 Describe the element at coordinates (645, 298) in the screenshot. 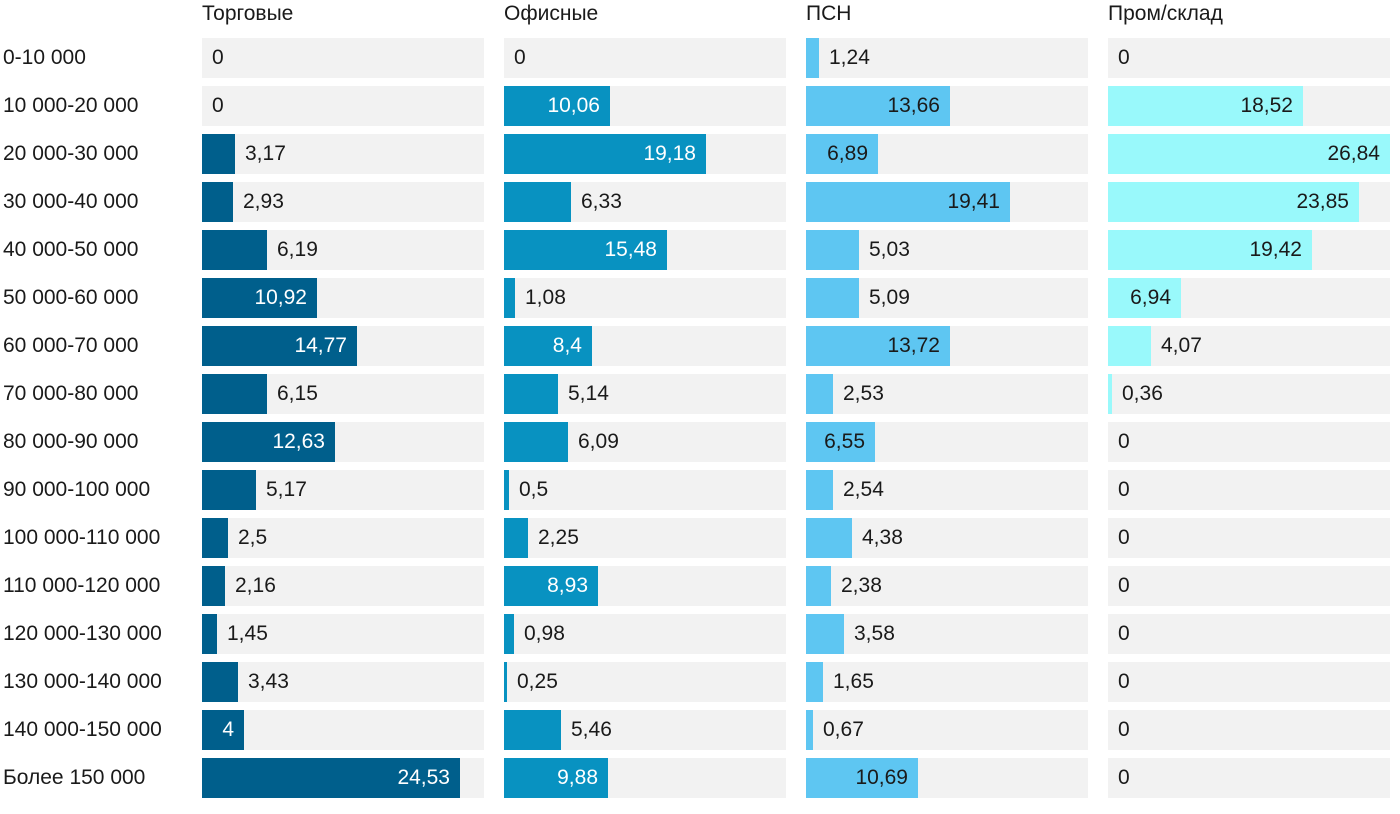

I see `bar-track: 1,08` at that location.